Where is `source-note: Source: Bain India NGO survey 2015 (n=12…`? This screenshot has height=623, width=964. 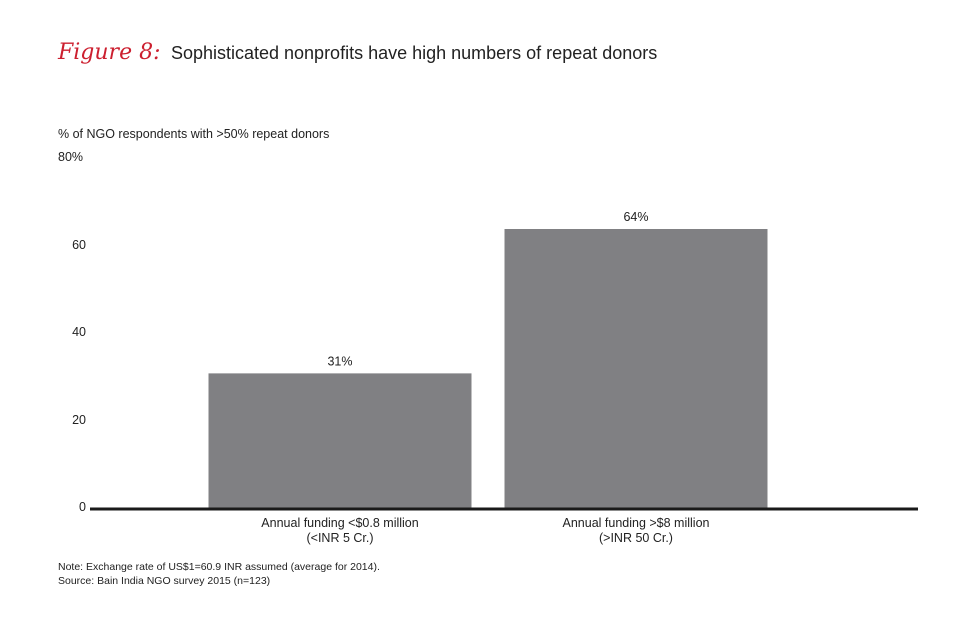 source-note: Source: Bain India NGO survey 2015 (n=12… is located at coordinates (164, 581).